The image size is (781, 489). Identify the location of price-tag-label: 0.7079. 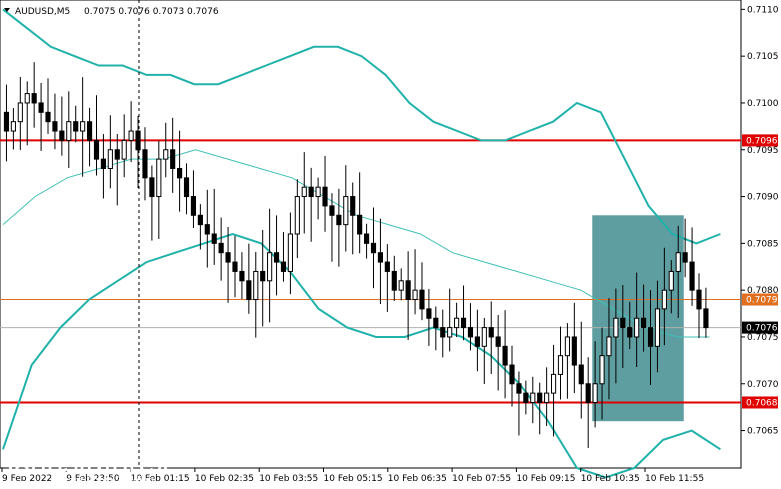
(762, 301).